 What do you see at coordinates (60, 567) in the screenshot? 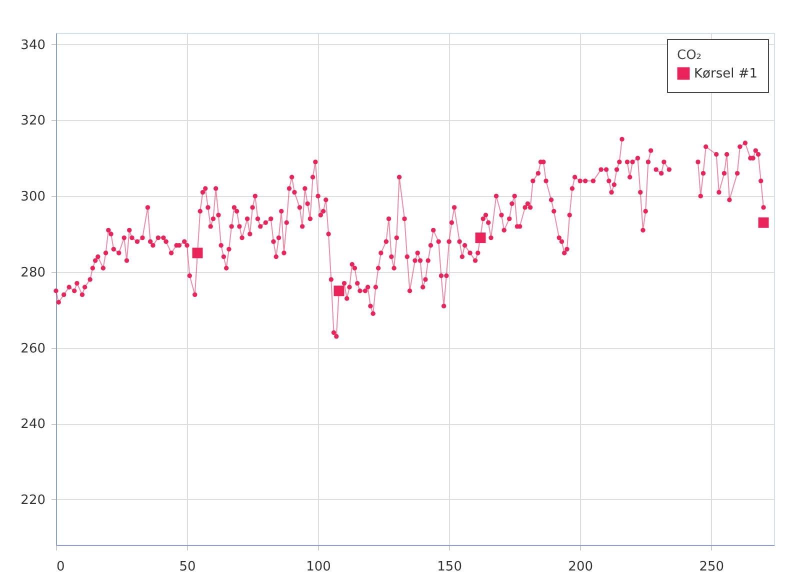
I see `x-tick-label: 0` at bounding box center [60, 567].